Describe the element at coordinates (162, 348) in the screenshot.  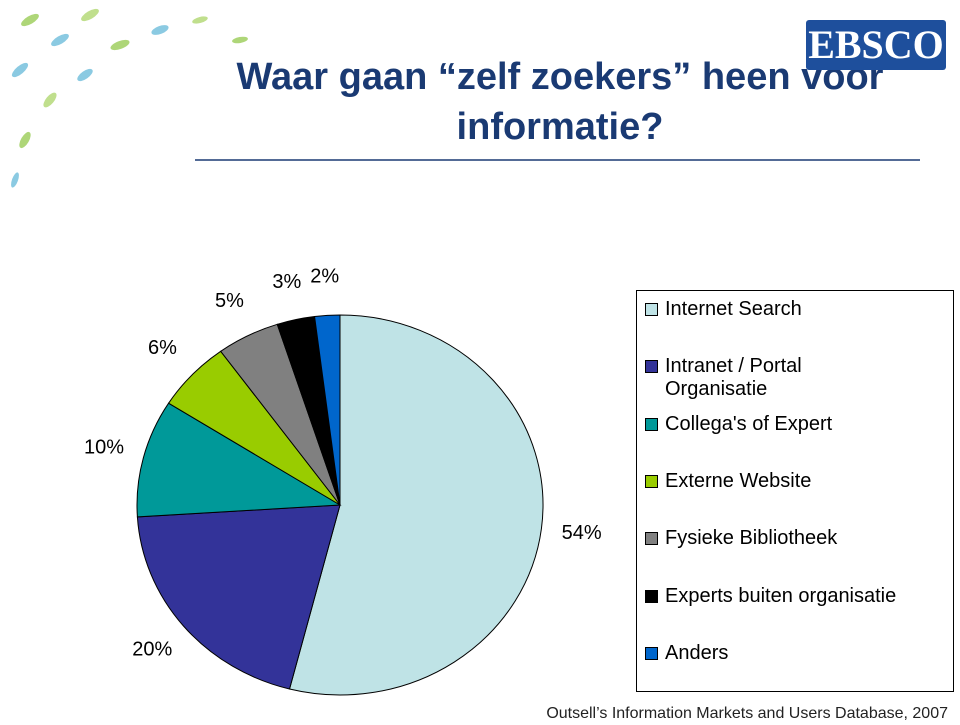
I see `data-label: 6%` at that location.